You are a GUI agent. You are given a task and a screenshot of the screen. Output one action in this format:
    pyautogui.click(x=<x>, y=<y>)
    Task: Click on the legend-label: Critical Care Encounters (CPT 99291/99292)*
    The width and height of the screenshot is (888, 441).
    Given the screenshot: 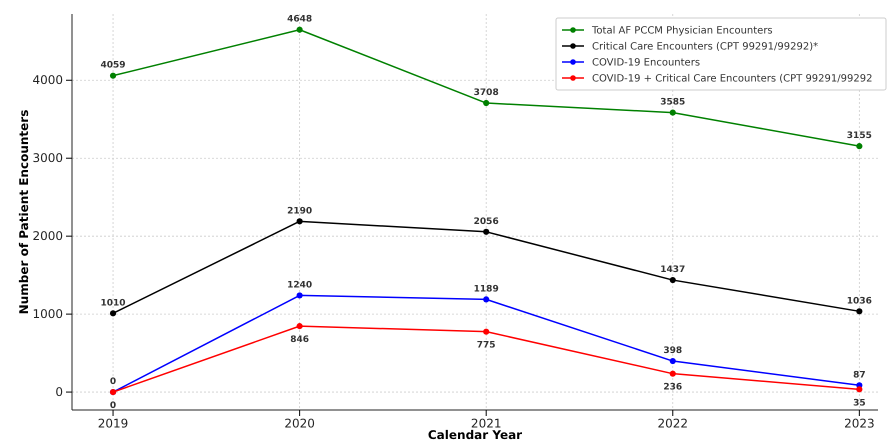 What is the action you would take?
    pyautogui.click(x=705, y=47)
    